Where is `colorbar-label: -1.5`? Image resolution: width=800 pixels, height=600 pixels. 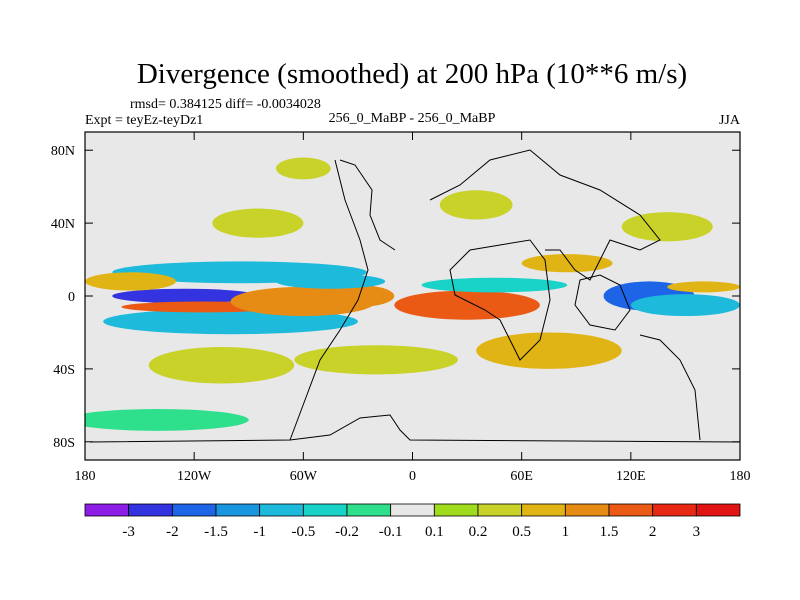
colorbar-label: -1.5 is located at coordinates (216, 532).